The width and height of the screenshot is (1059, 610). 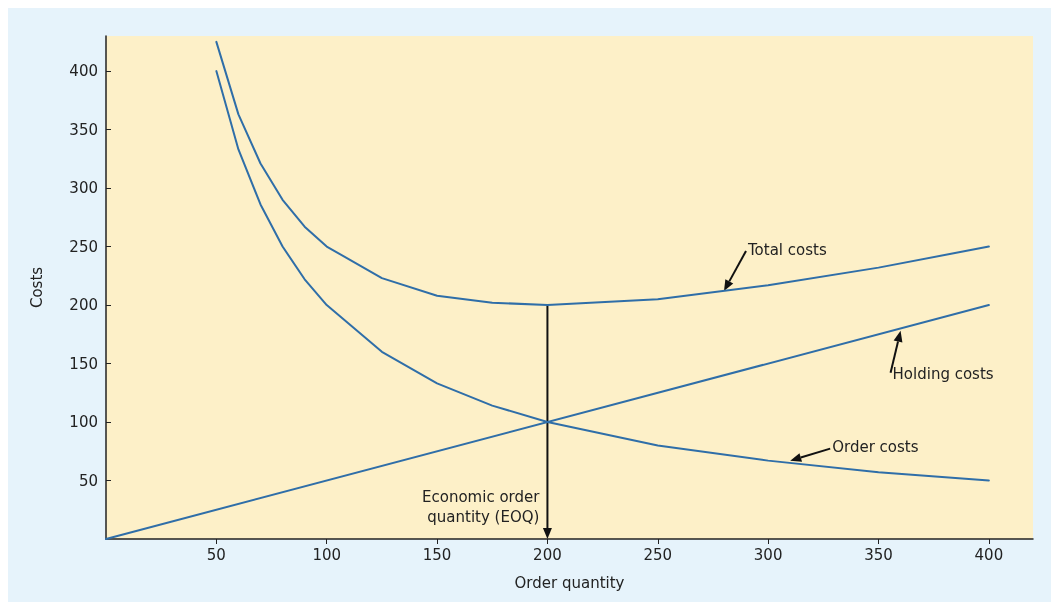 What do you see at coordinates (787, 249) in the screenshot?
I see `annotation: Total costs` at bounding box center [787, 249].